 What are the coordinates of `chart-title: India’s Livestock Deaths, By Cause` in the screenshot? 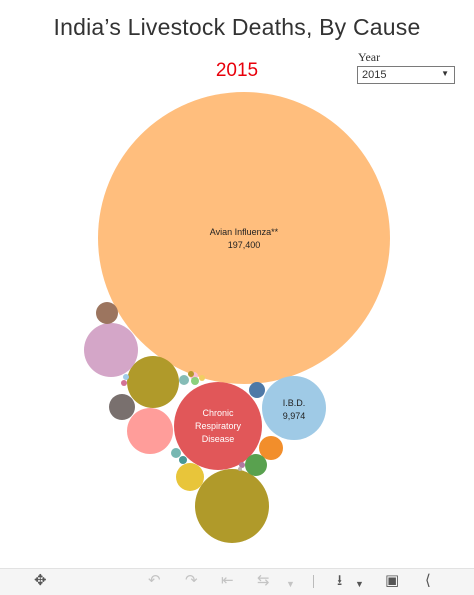 It's located at (237, 27).